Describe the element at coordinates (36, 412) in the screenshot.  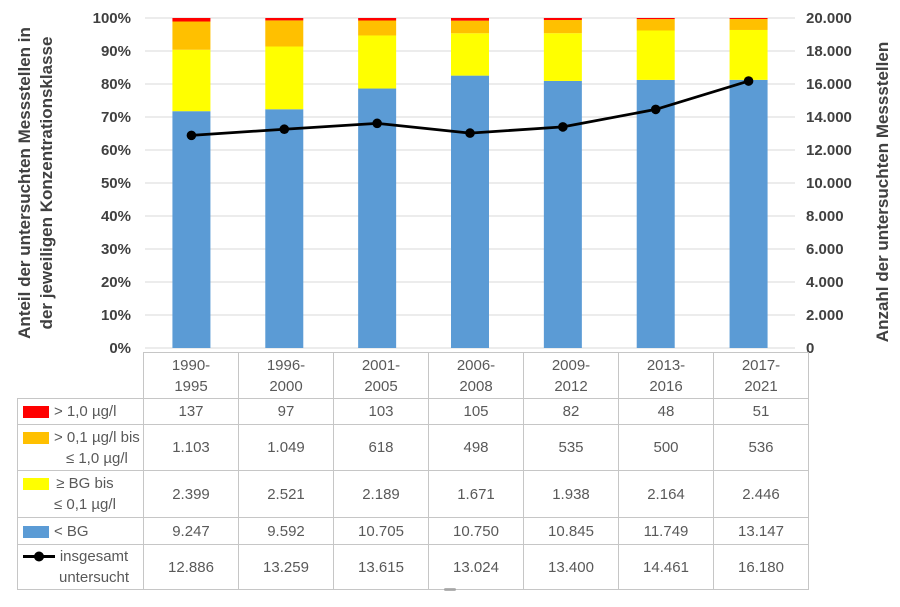
I see `legend-swatch-red` at that location.